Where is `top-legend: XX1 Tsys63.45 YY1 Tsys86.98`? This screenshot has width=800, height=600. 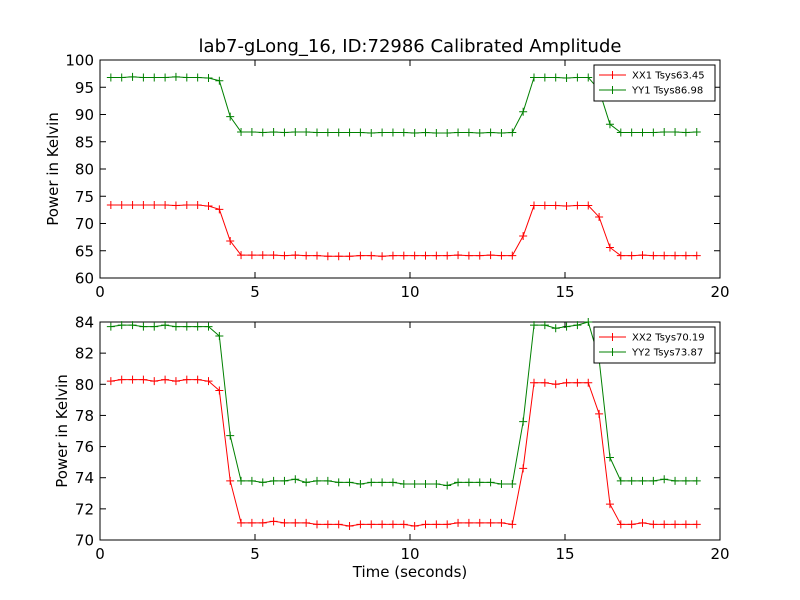 top-legend: XX1 Tsys63.45 YY1 Tsys86.98 is located at coordinates (654, 83).